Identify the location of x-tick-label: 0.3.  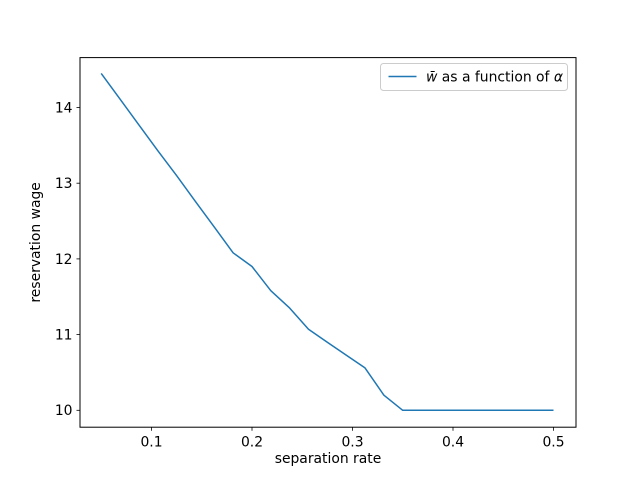
(352, 443).